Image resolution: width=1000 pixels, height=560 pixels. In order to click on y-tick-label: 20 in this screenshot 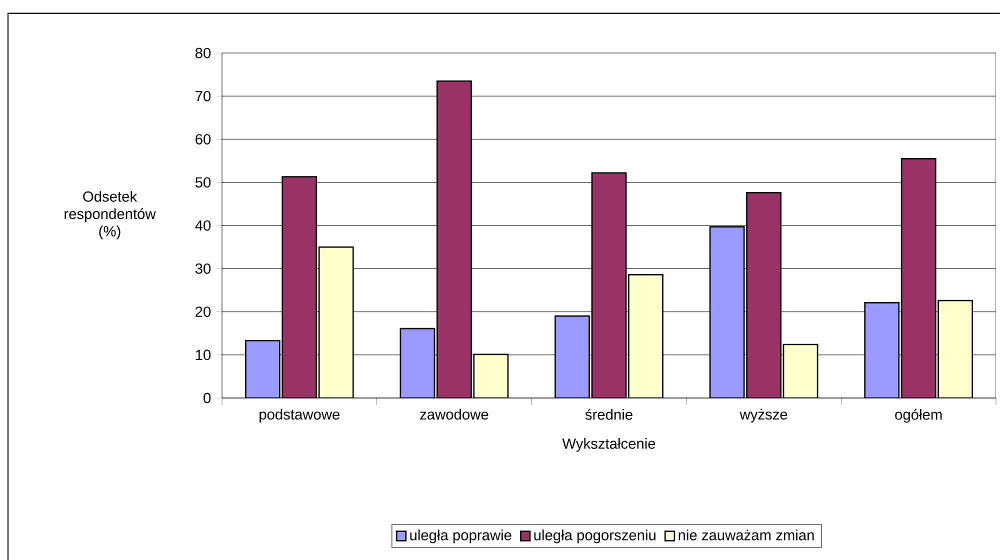, I will do `click(203, 311)`.